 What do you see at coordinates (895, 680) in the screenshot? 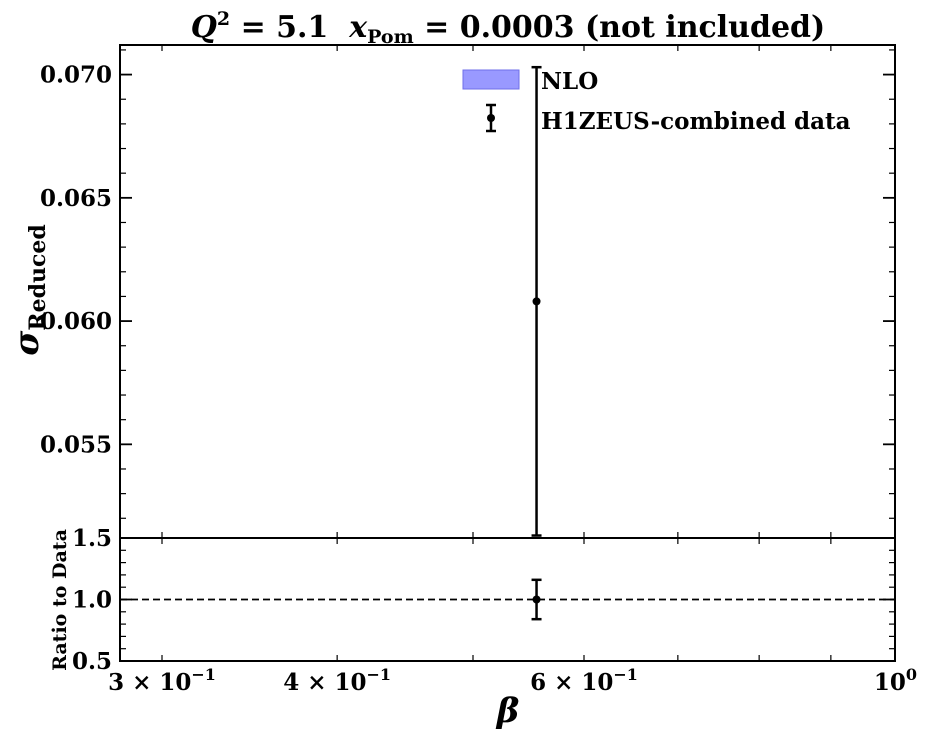
I see `x-tick-label: 100` at bounding box center [895, 680].